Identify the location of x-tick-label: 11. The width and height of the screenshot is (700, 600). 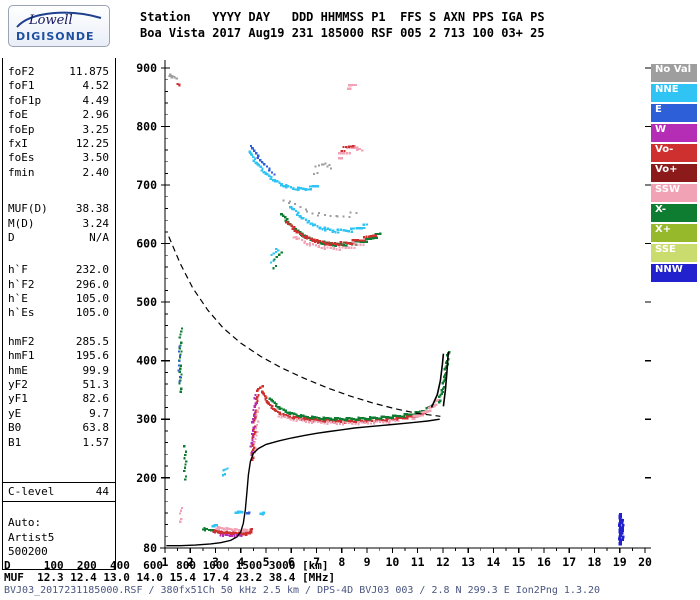
(418, 562).